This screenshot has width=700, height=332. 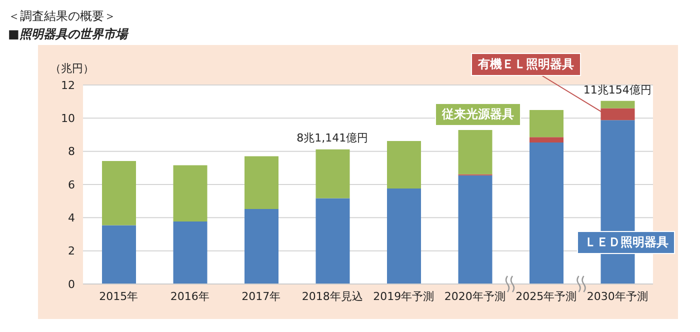 I want to click on y-tick-label: 6, so click(x=71, y=185).